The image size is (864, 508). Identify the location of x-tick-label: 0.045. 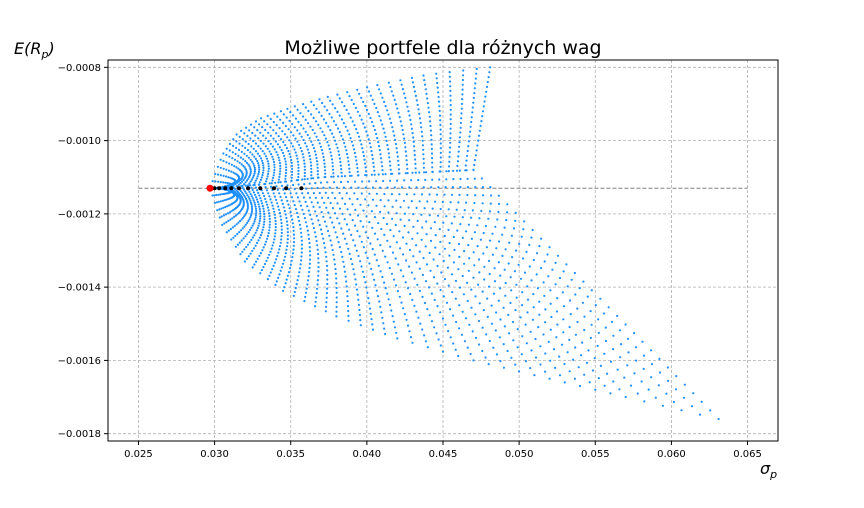
(443, 454).